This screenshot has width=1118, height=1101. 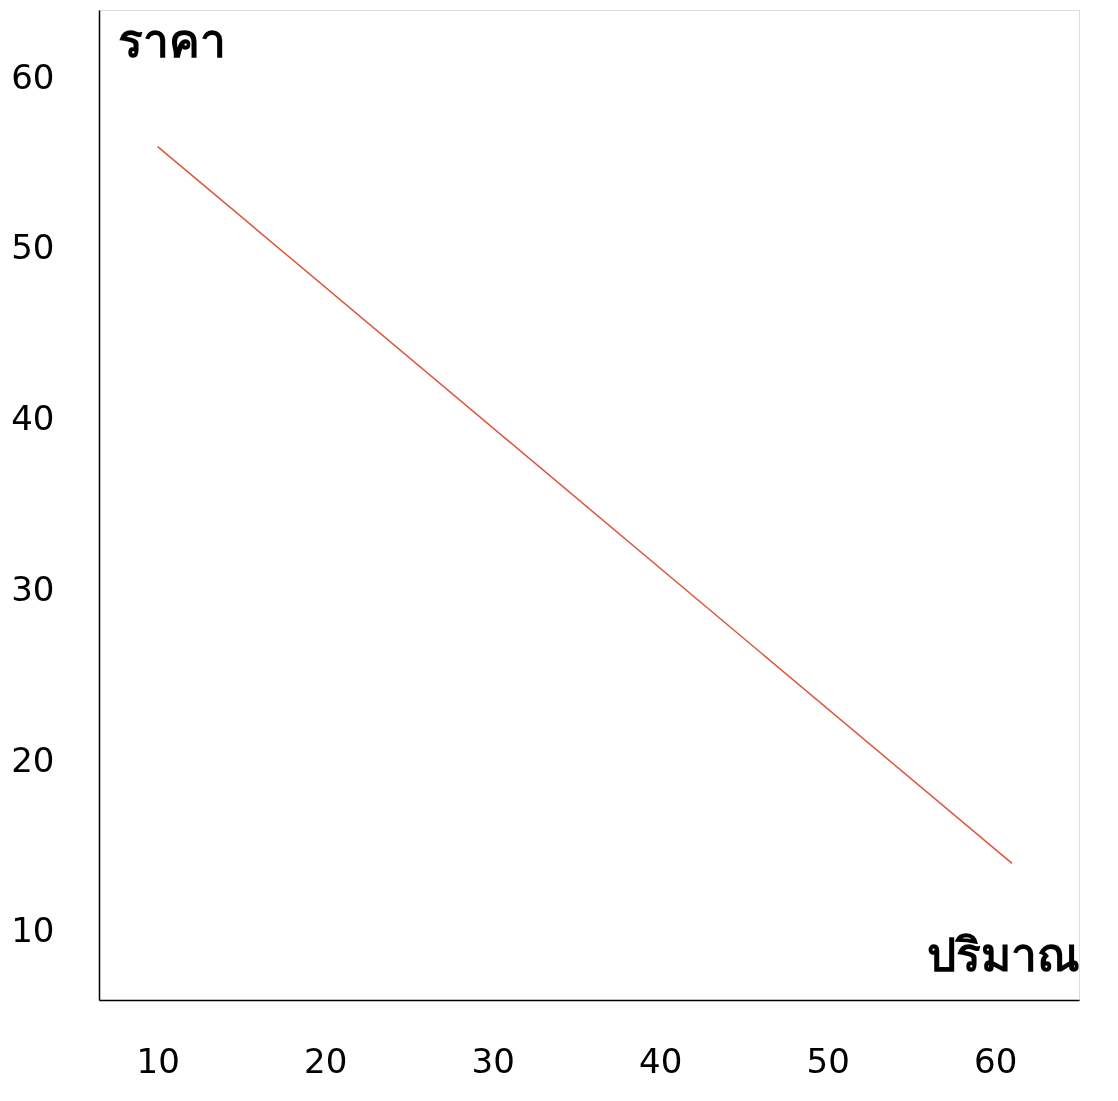 I want to click on x-tick-label: 50, so click(x=828, y=1060).